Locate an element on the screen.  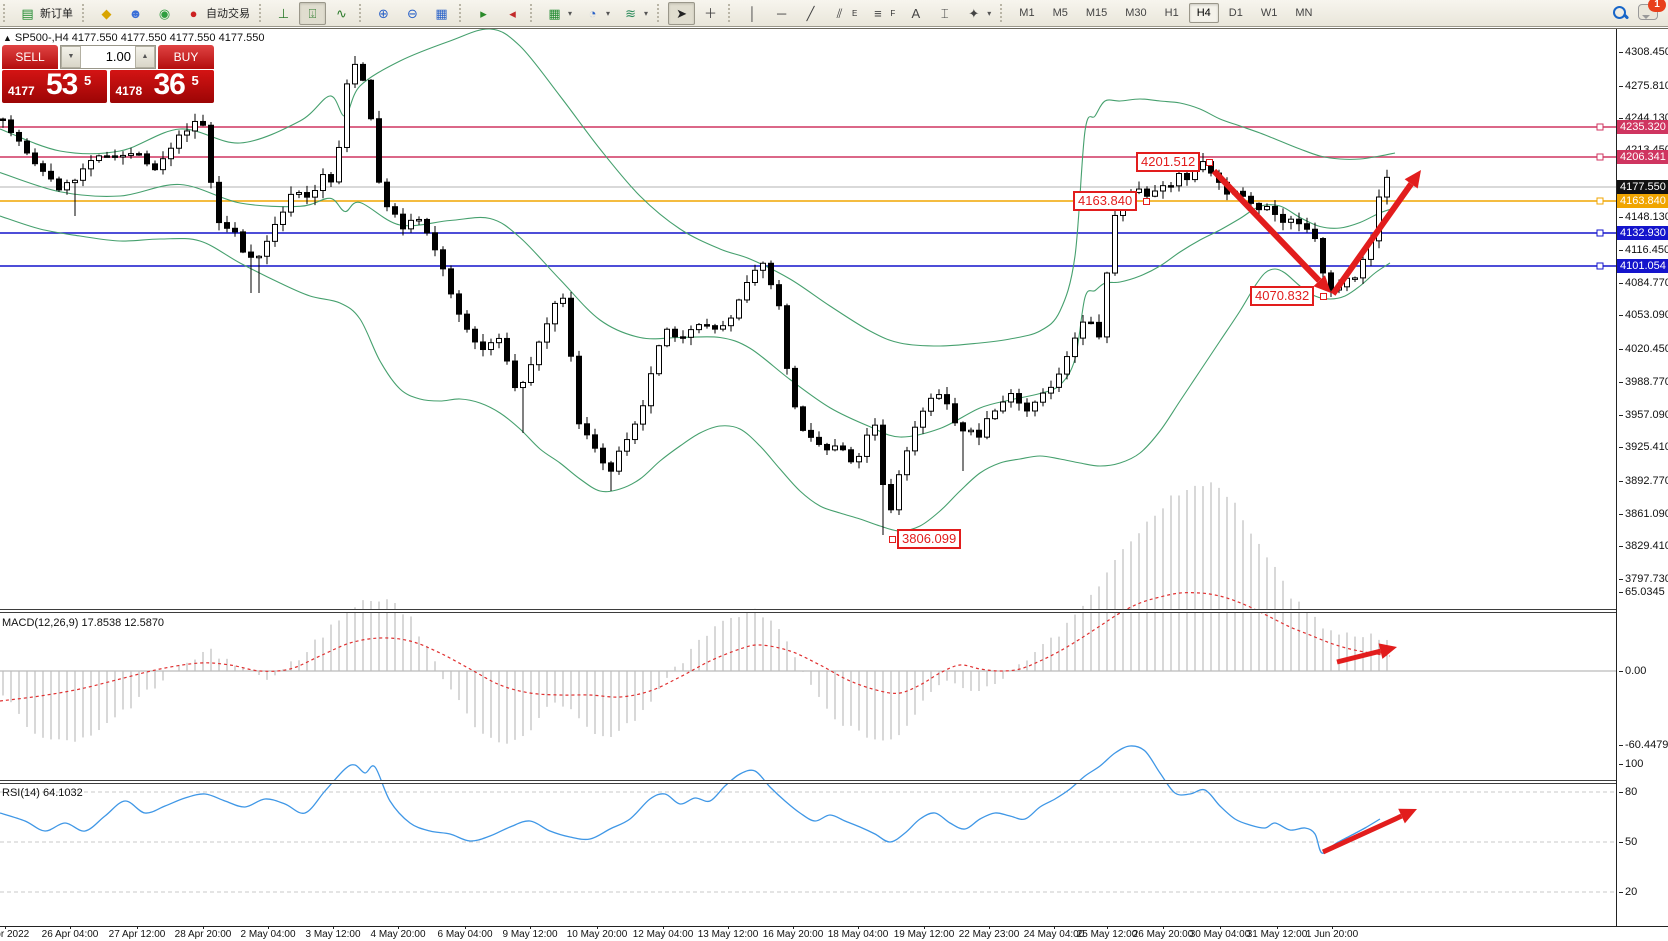
time-label: 18 May 04:00 is located at coordinates (858, 934).